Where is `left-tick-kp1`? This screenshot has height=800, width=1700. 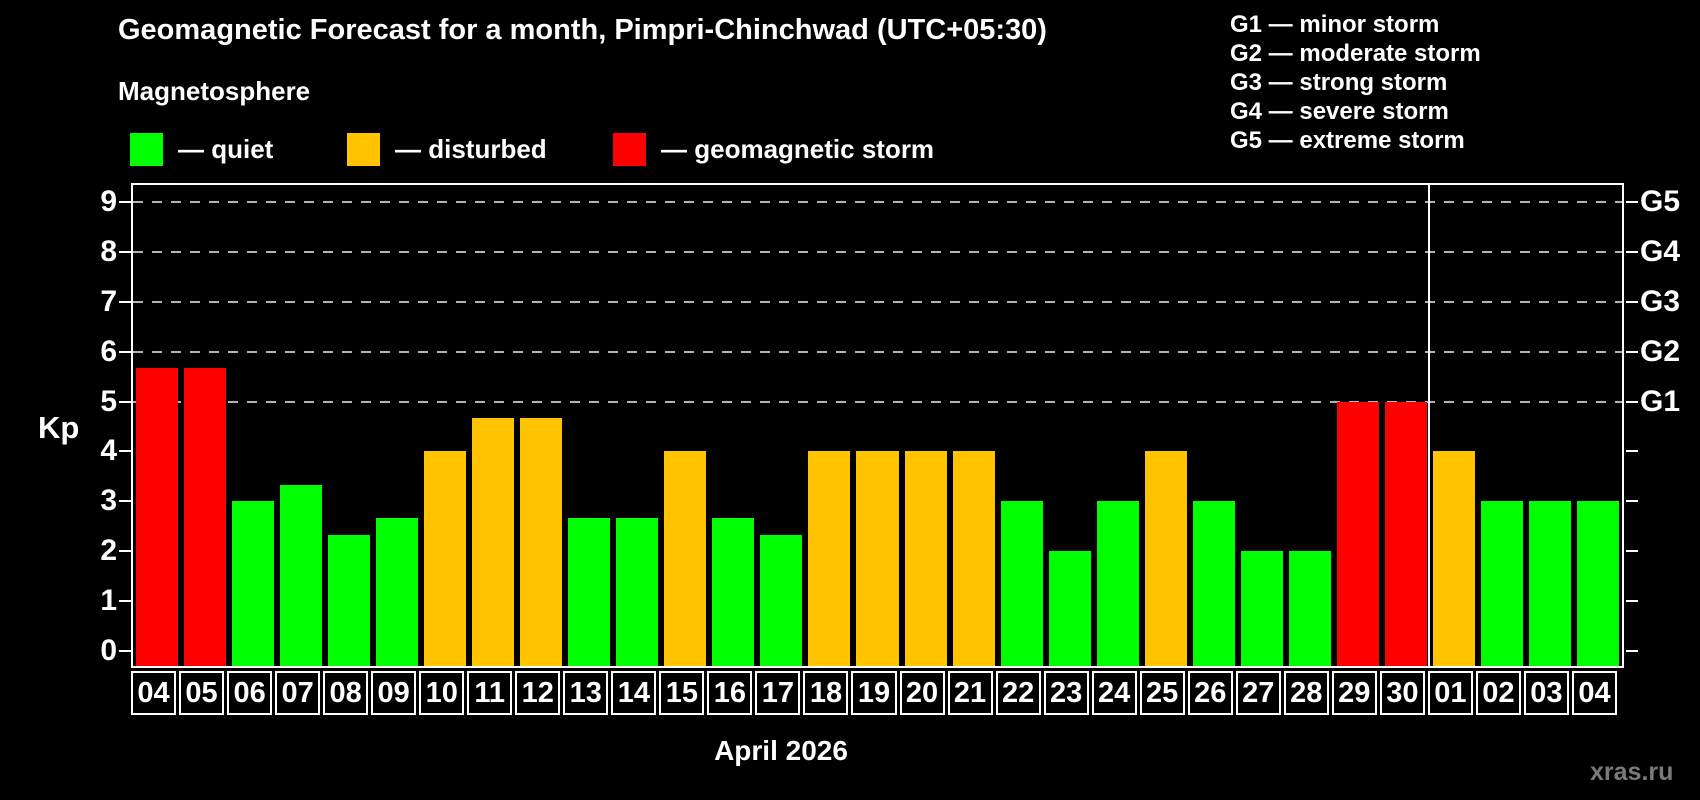
left-tick-kp1 is located at coordinates (125, 601).